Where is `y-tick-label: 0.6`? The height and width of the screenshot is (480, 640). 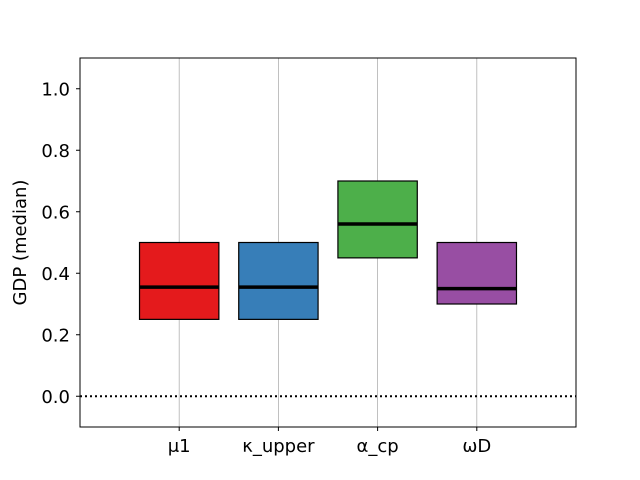
y-tick-label: 0.6 is located at coordinates (55, 212).